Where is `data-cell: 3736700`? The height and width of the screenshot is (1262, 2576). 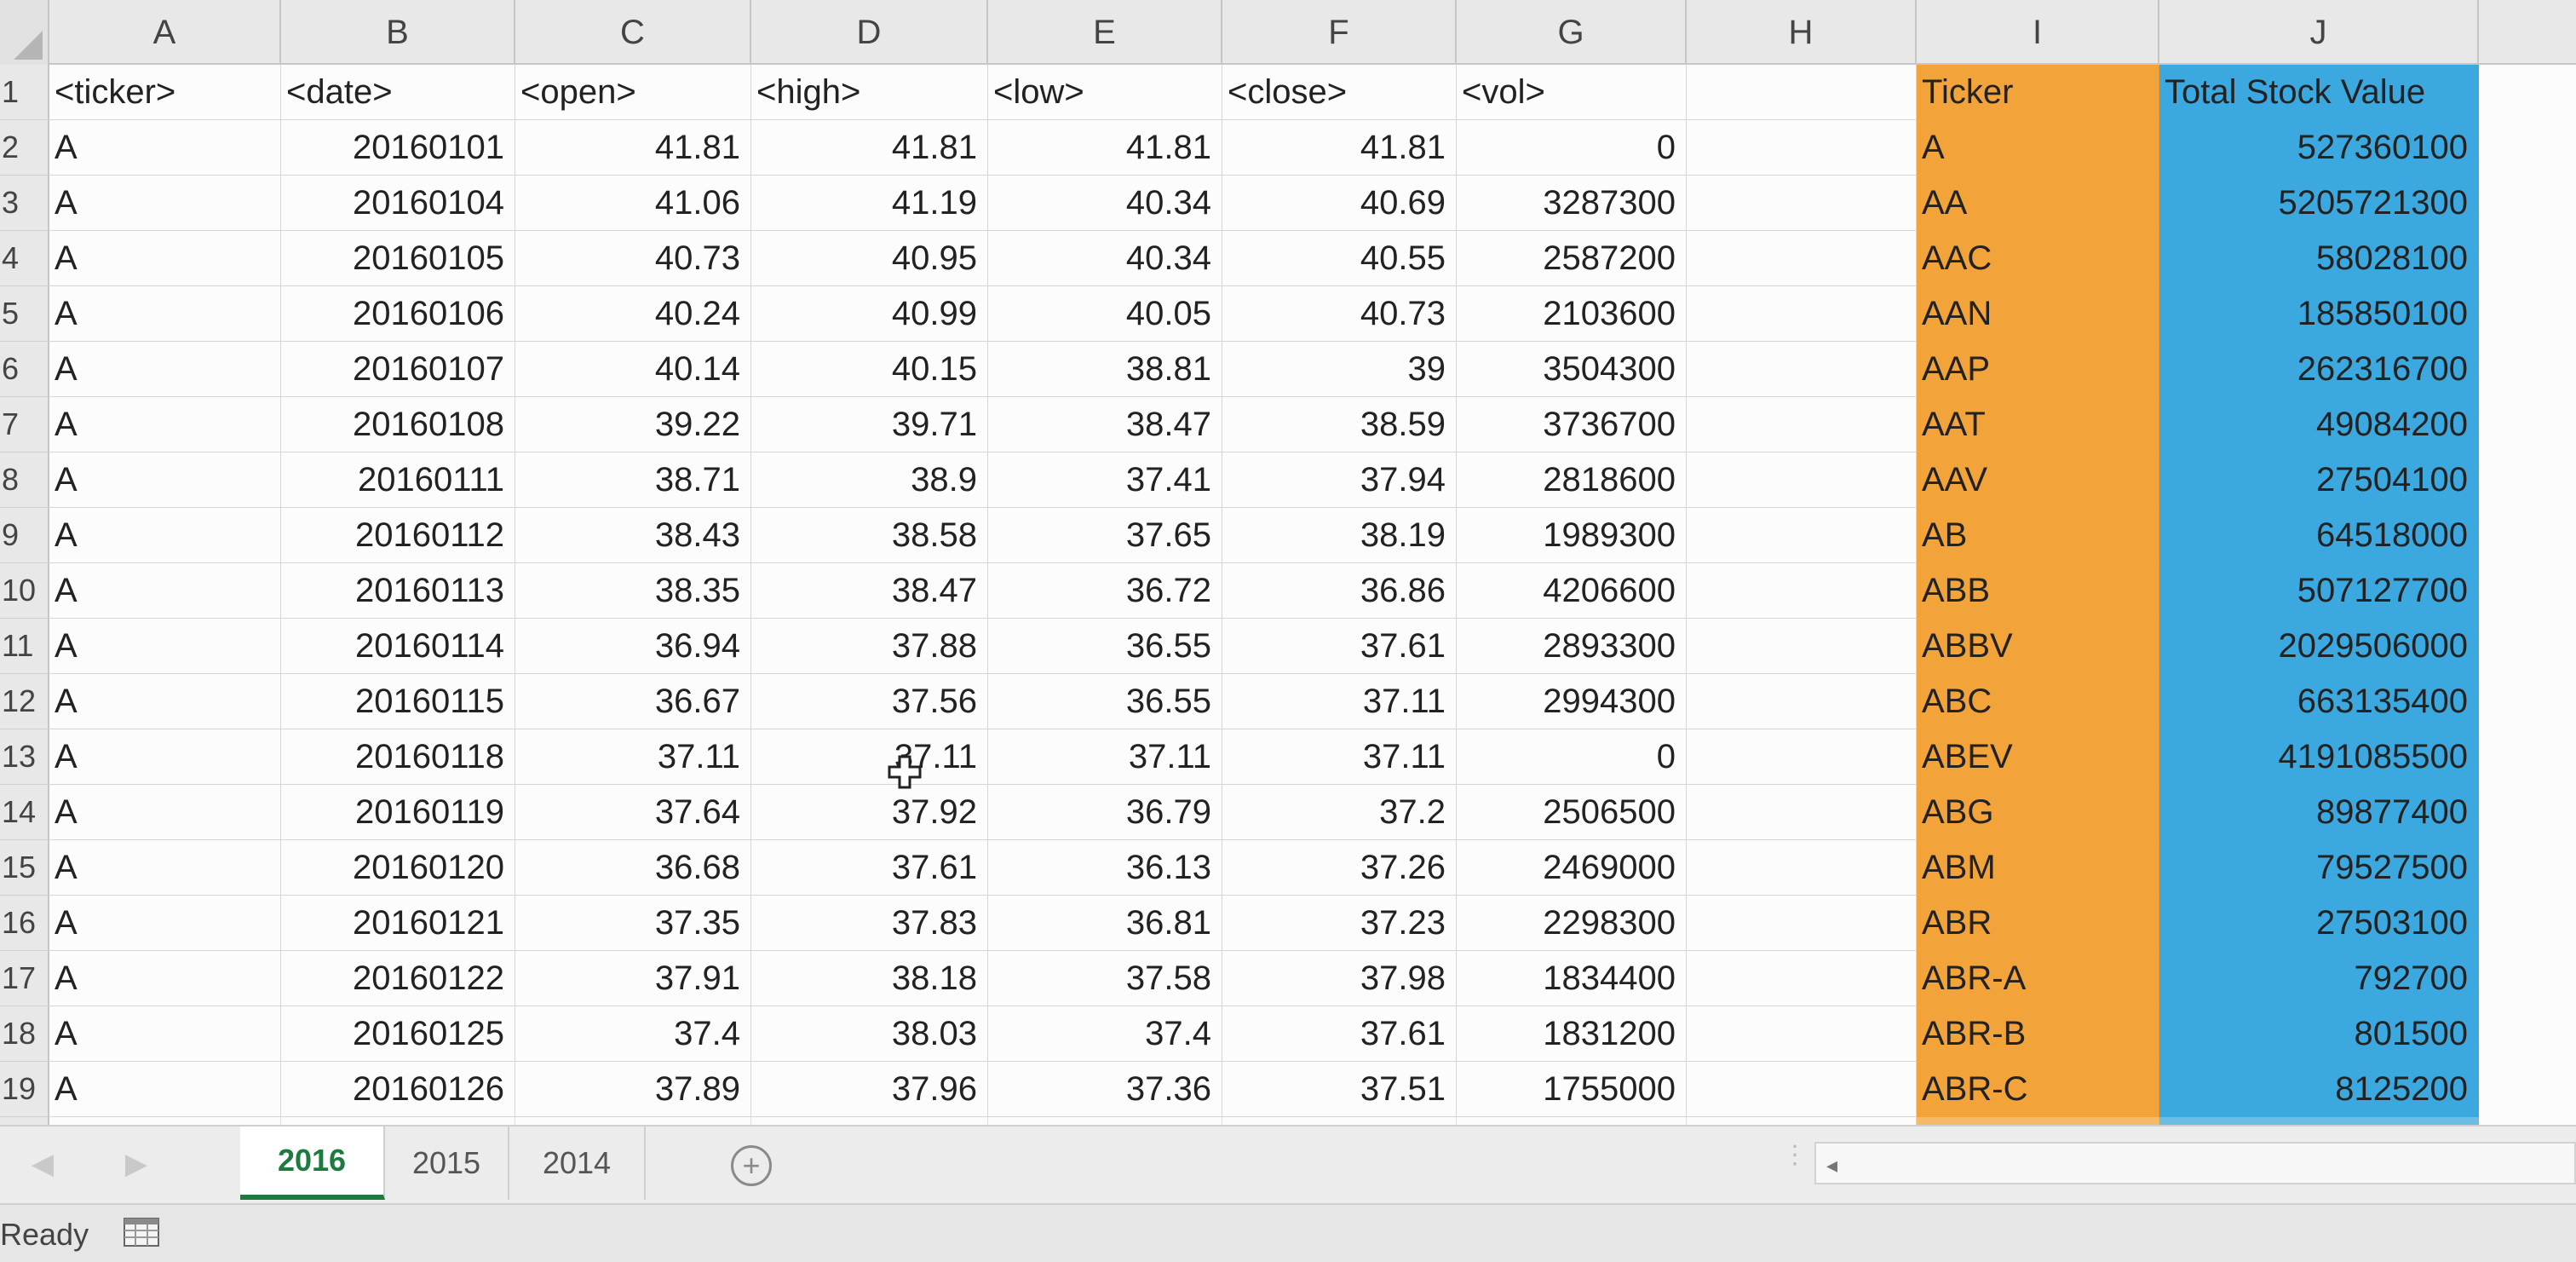
data-cell: 3736700 is located at coordinates (1572, 424).